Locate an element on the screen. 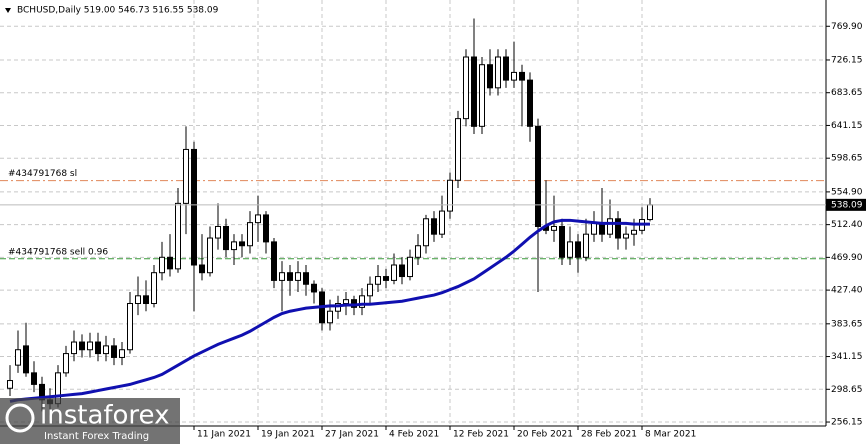 The height and width of the screenshot is (444, 866). y-tick-label: 641.15 is located at coordinates (847, 126).